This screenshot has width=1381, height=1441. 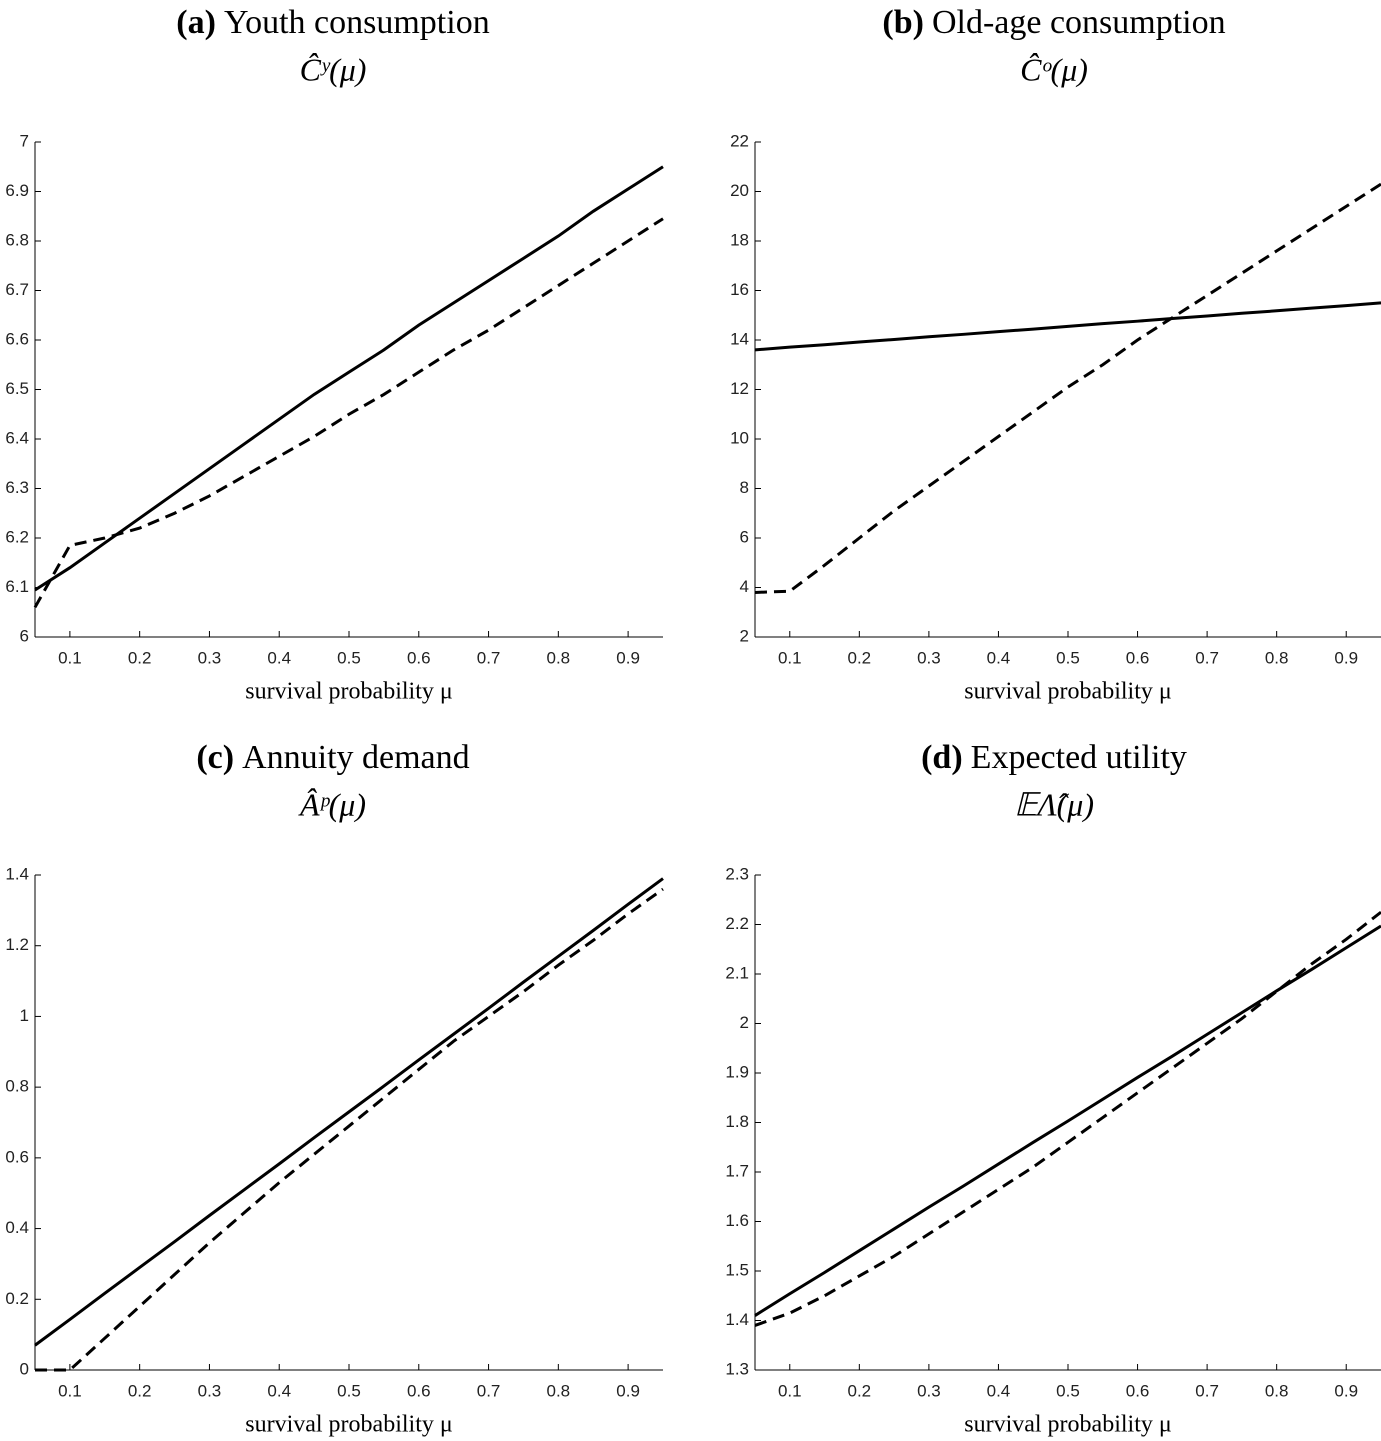 What do you see at coordinates (942, 757) in the screenshot?
I see `title-label: (d)` at bounding box center [942, 757].